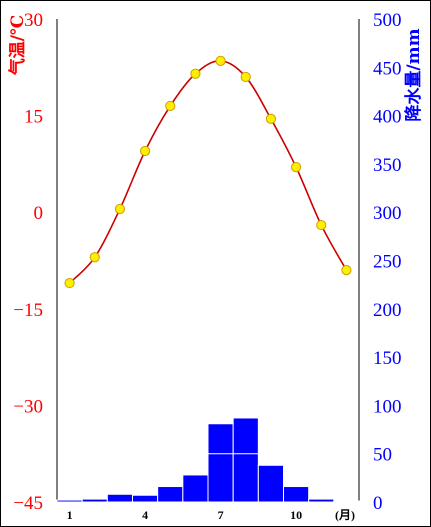 The width and height of the screenshot is (431, 527). Describe the element at coordinates (387, 358) in the screenshot. I see `precipitation-tick-label: 150` at that location.